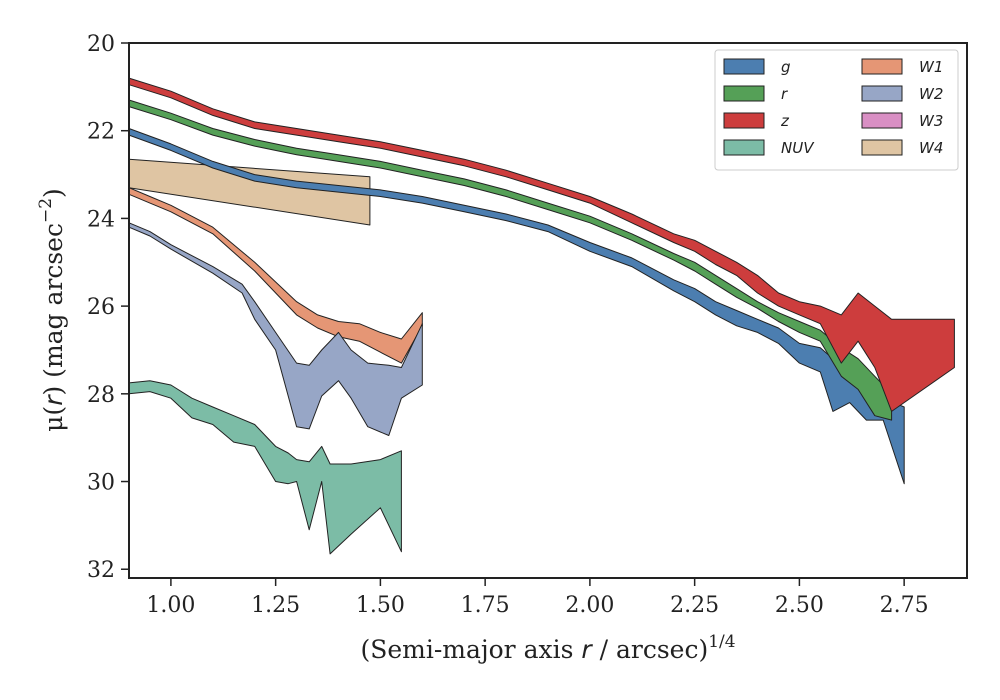 The height and width of the screenshot is (700, 1000). Describe the element at coordinates (537, 598) in the screenshot. I see `x-axis-ticks: 1.00 1.25 1.50 1.75 2.00 2.25 2.50 2.75` at that location.